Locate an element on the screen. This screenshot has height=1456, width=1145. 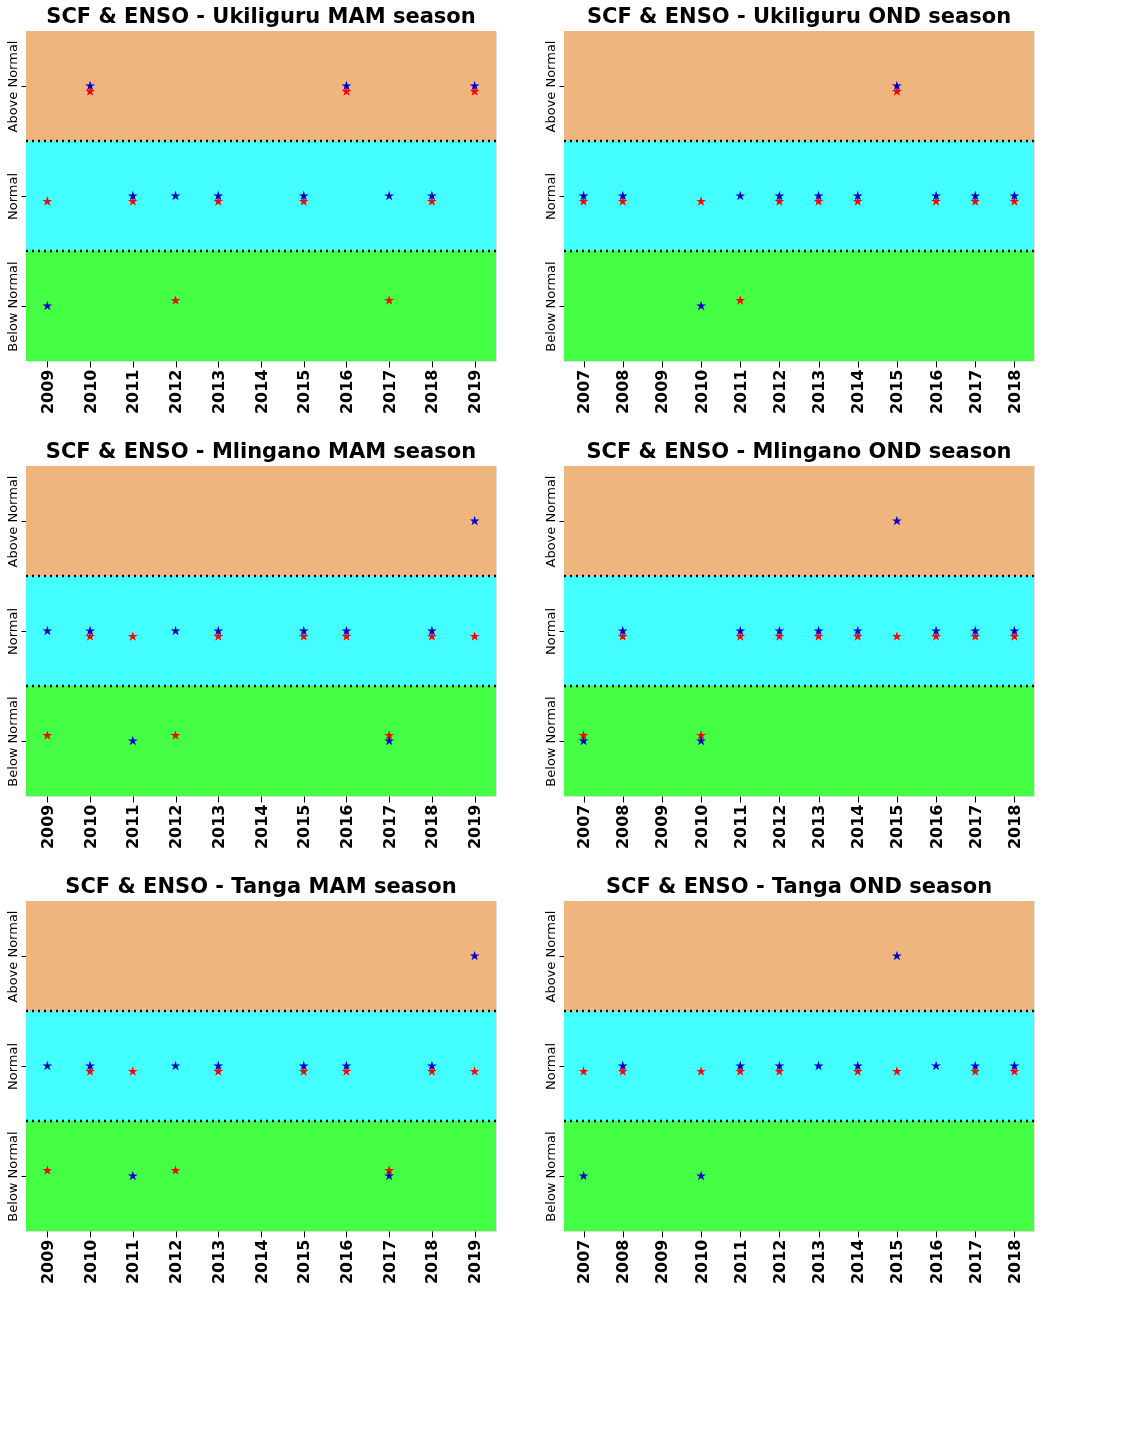
x-tick-label: 2008 is located at coordinates (623, 392).